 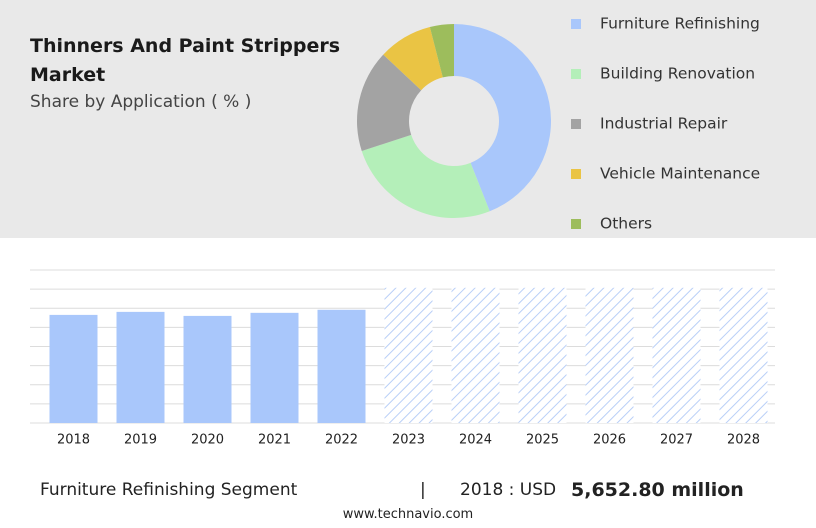 What do you see at coordinates (274, 440) in the screenshot?
I see `x-tick-label: 2021` at bounding box center [274, 440].